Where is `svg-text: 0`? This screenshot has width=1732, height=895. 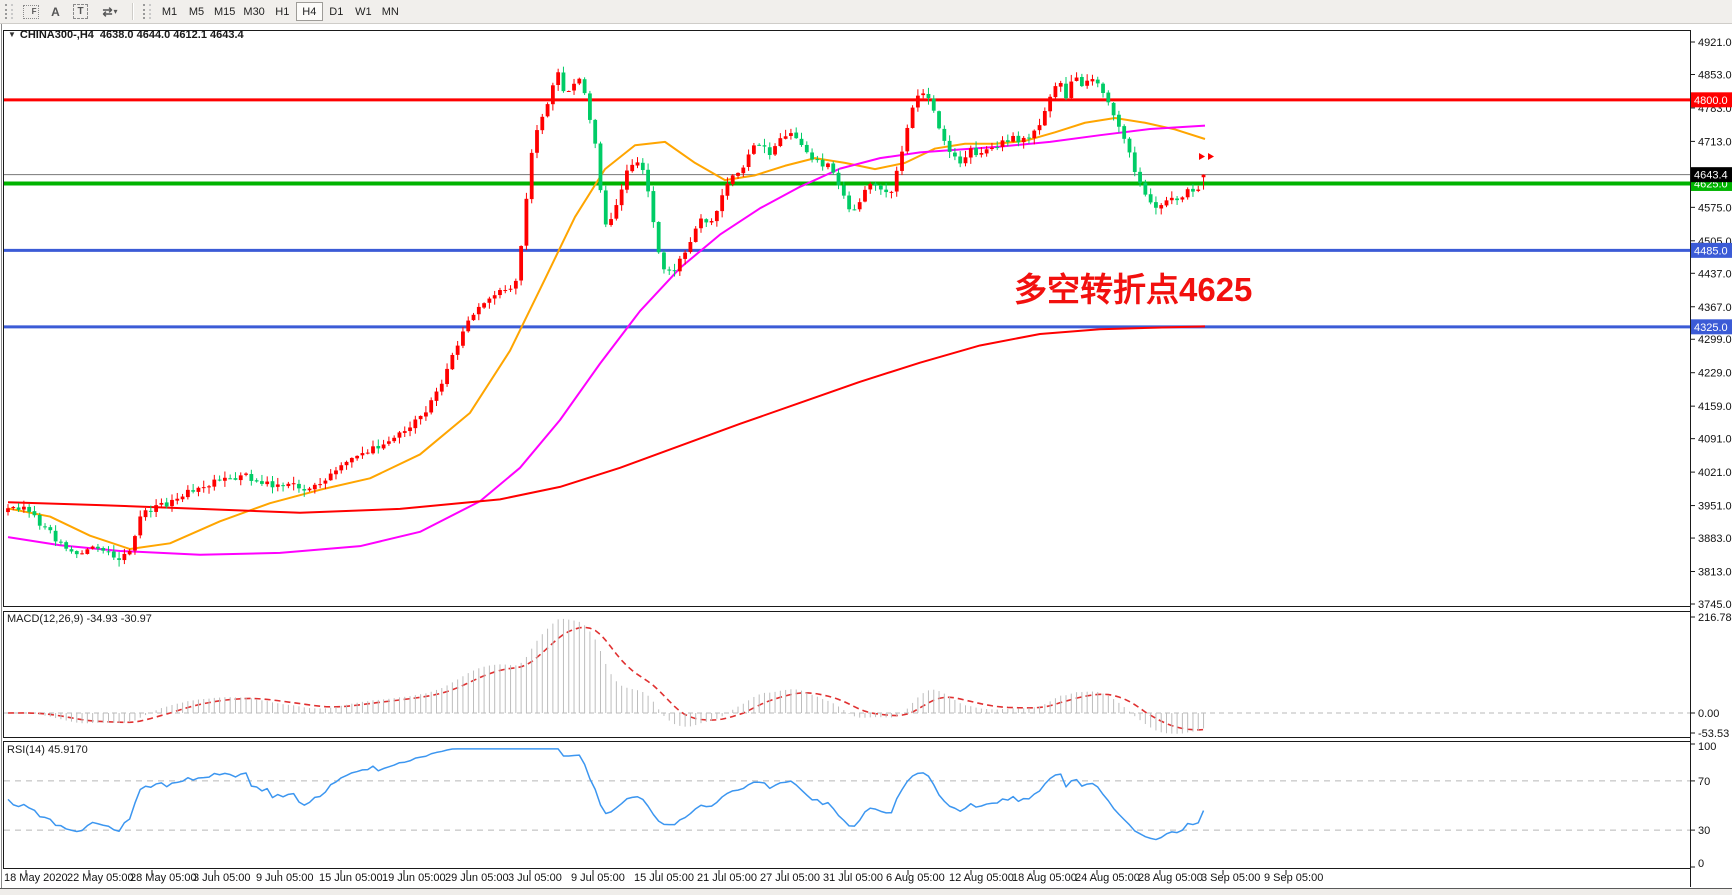 svg-text: 0 is located at coordinates (1701, 864).